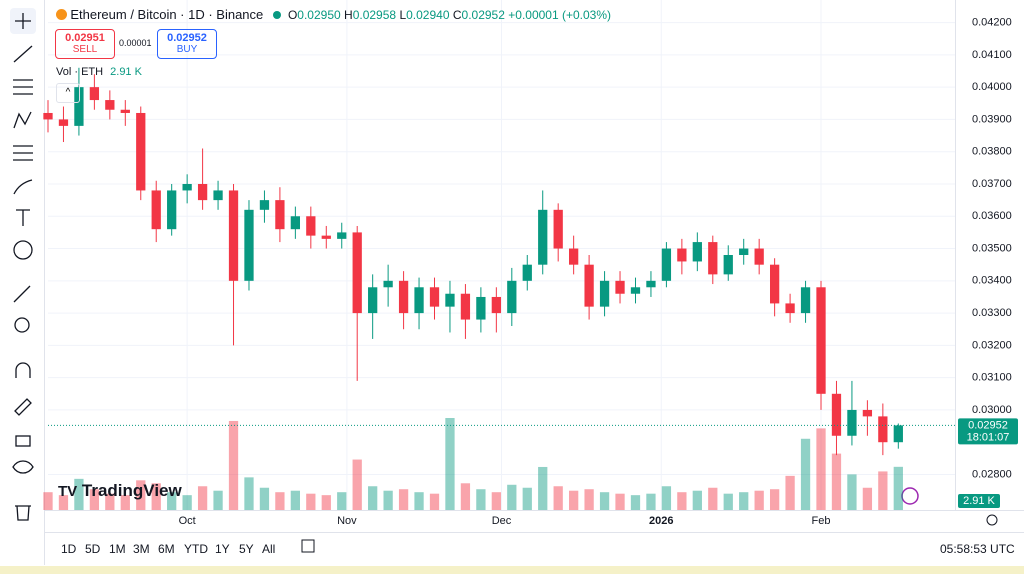 Image resolution: width=1024 pixels, height=574 pixels. Describe the element at coordinates (23, 153) in the screenshot. I see `projection-tool` at that location.